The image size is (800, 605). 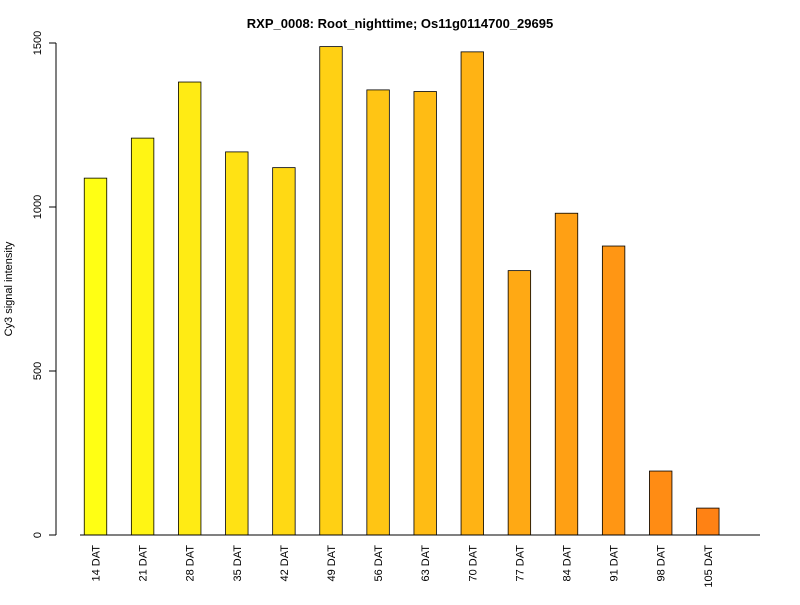 What do you see at coordinates (44, 284) in the screenshot?
I see `y-axis: 0 500 1000 1500` at bounding box center [44, 284].